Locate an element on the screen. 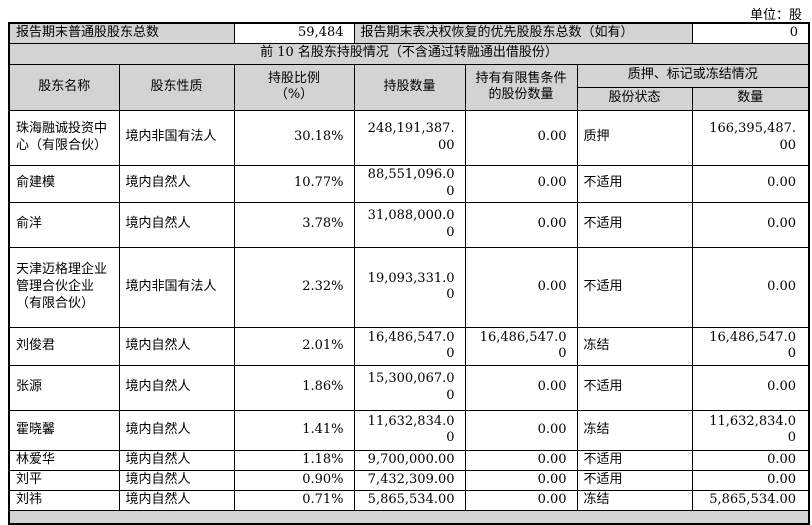 The height and width of the screenshot is (525, 812). shares-held: 248,191,387.00 is located at coordinates (409, 137).